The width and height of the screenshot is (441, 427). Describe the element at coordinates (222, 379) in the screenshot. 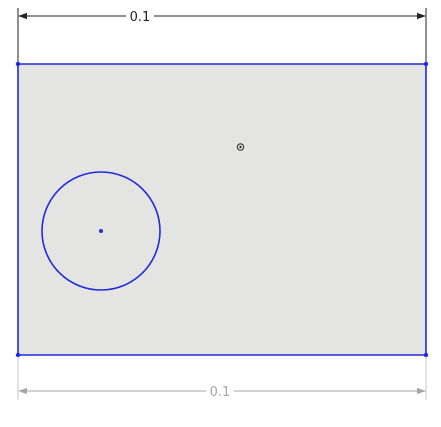

I see `bottom-dimension: 0.1` at that location.